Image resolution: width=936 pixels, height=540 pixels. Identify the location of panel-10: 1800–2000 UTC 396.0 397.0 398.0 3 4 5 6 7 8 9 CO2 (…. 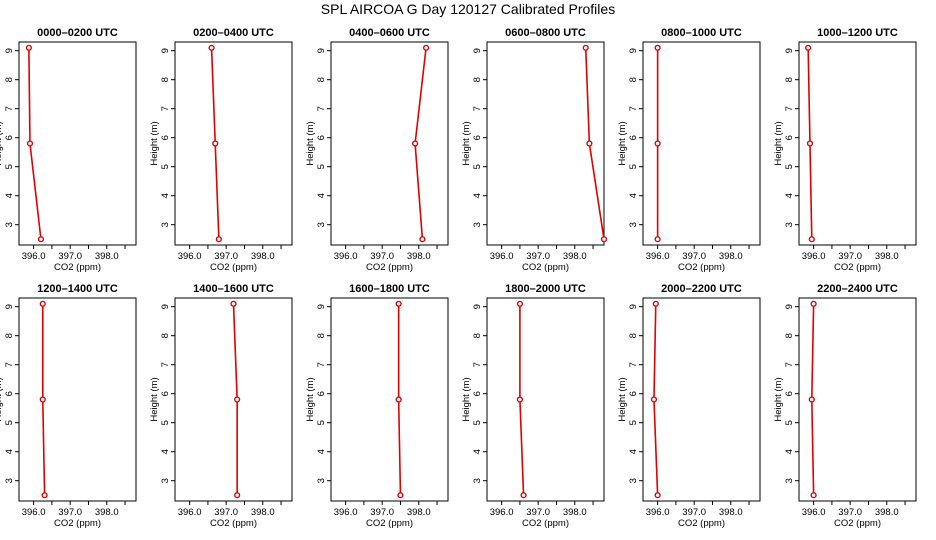
(533, 406).